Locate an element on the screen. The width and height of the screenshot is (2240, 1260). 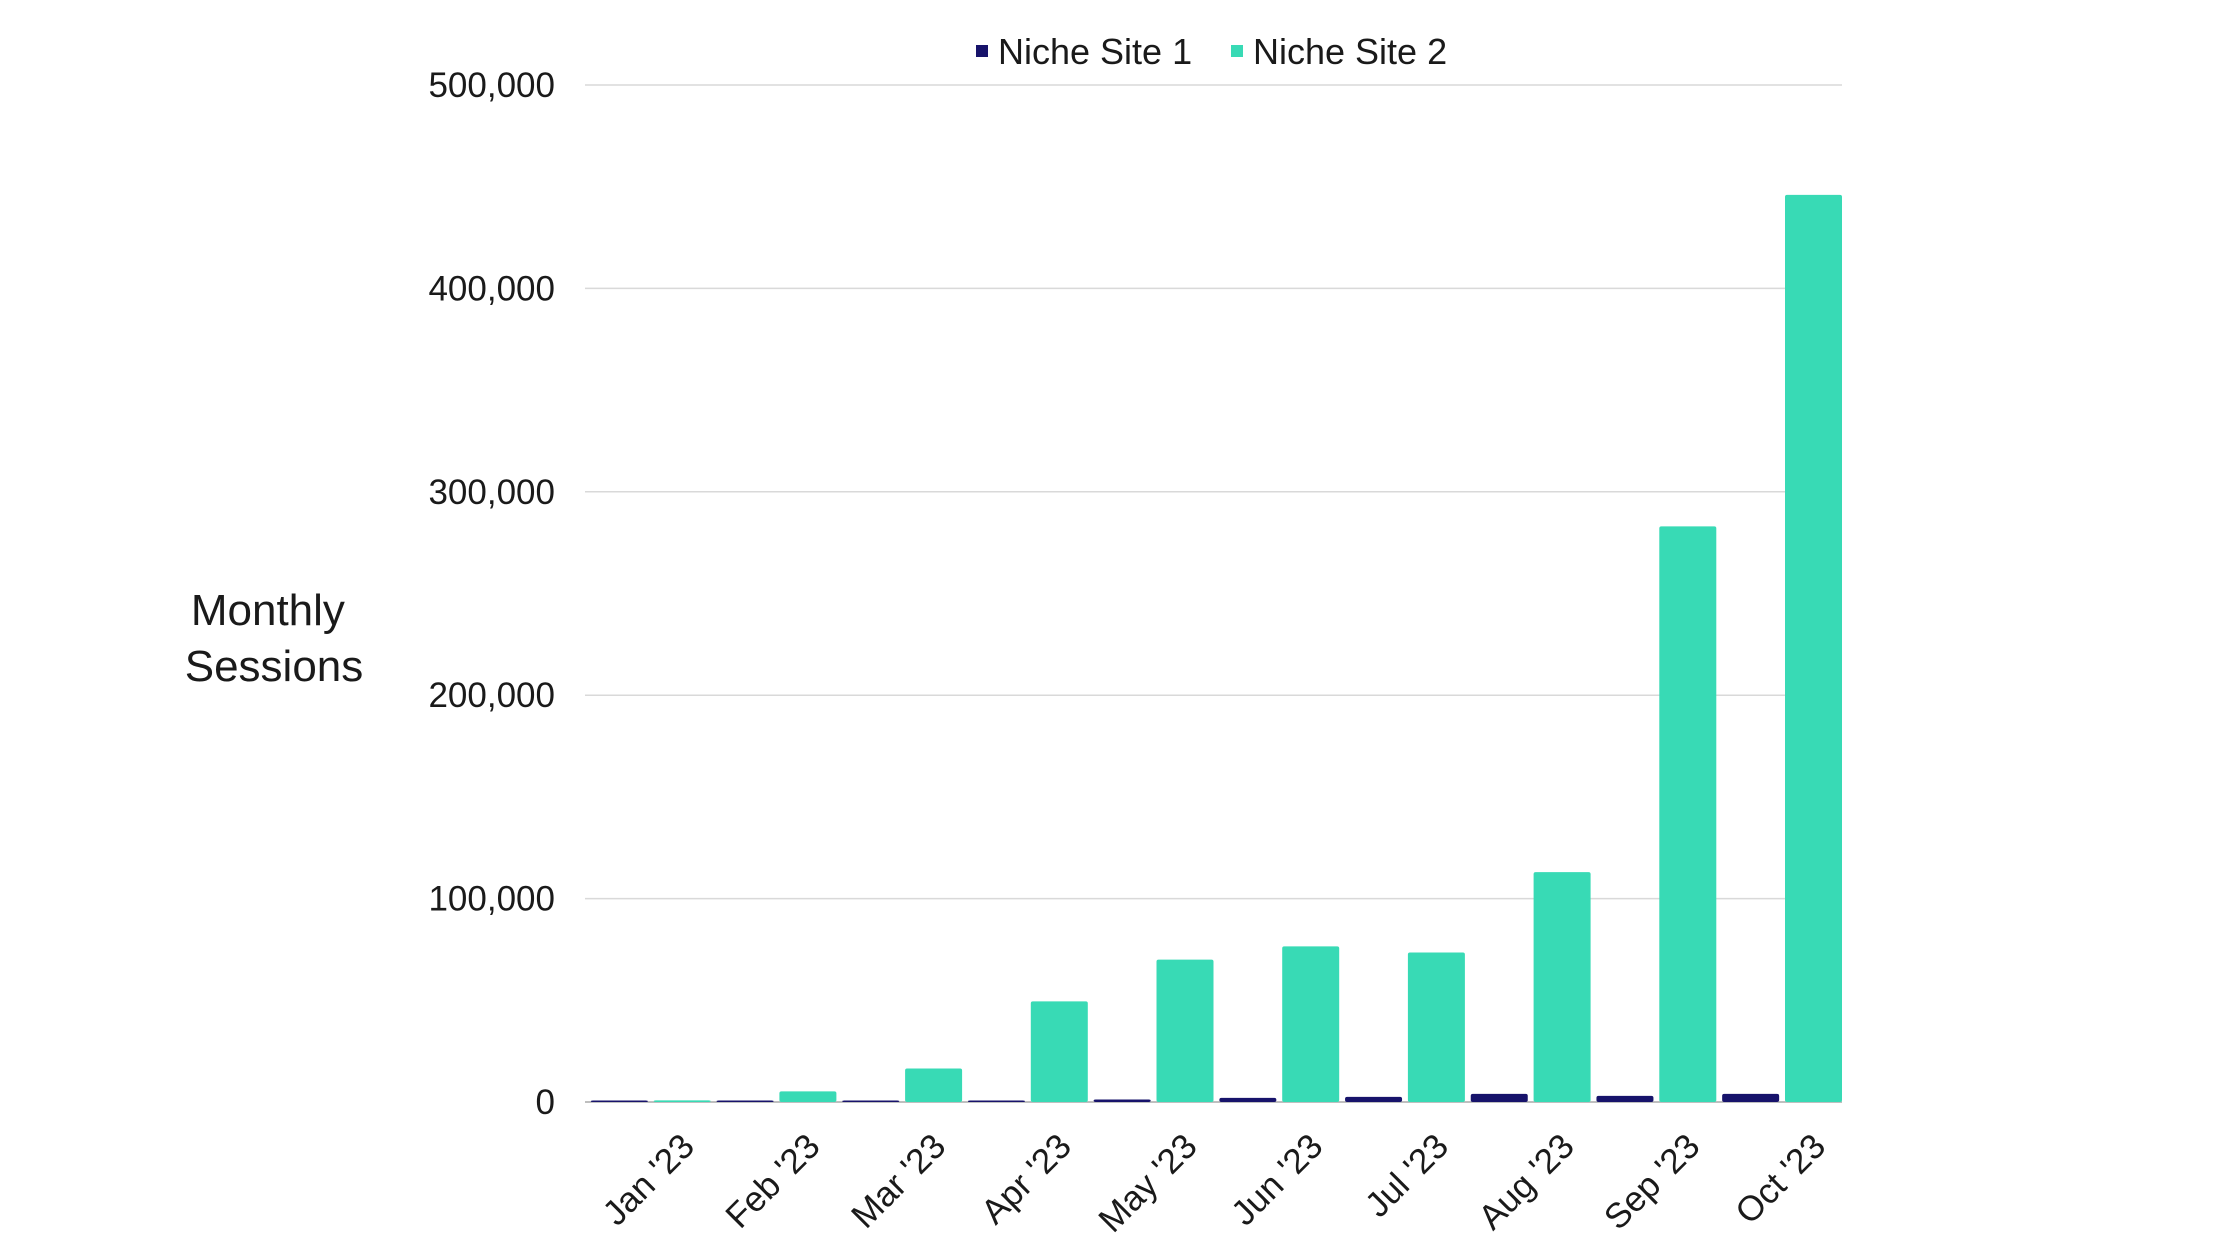
y-axis-tick-labels: 0 100,000 200,000 300,000 400,000 500,000 is located at coordinates (491, 594).